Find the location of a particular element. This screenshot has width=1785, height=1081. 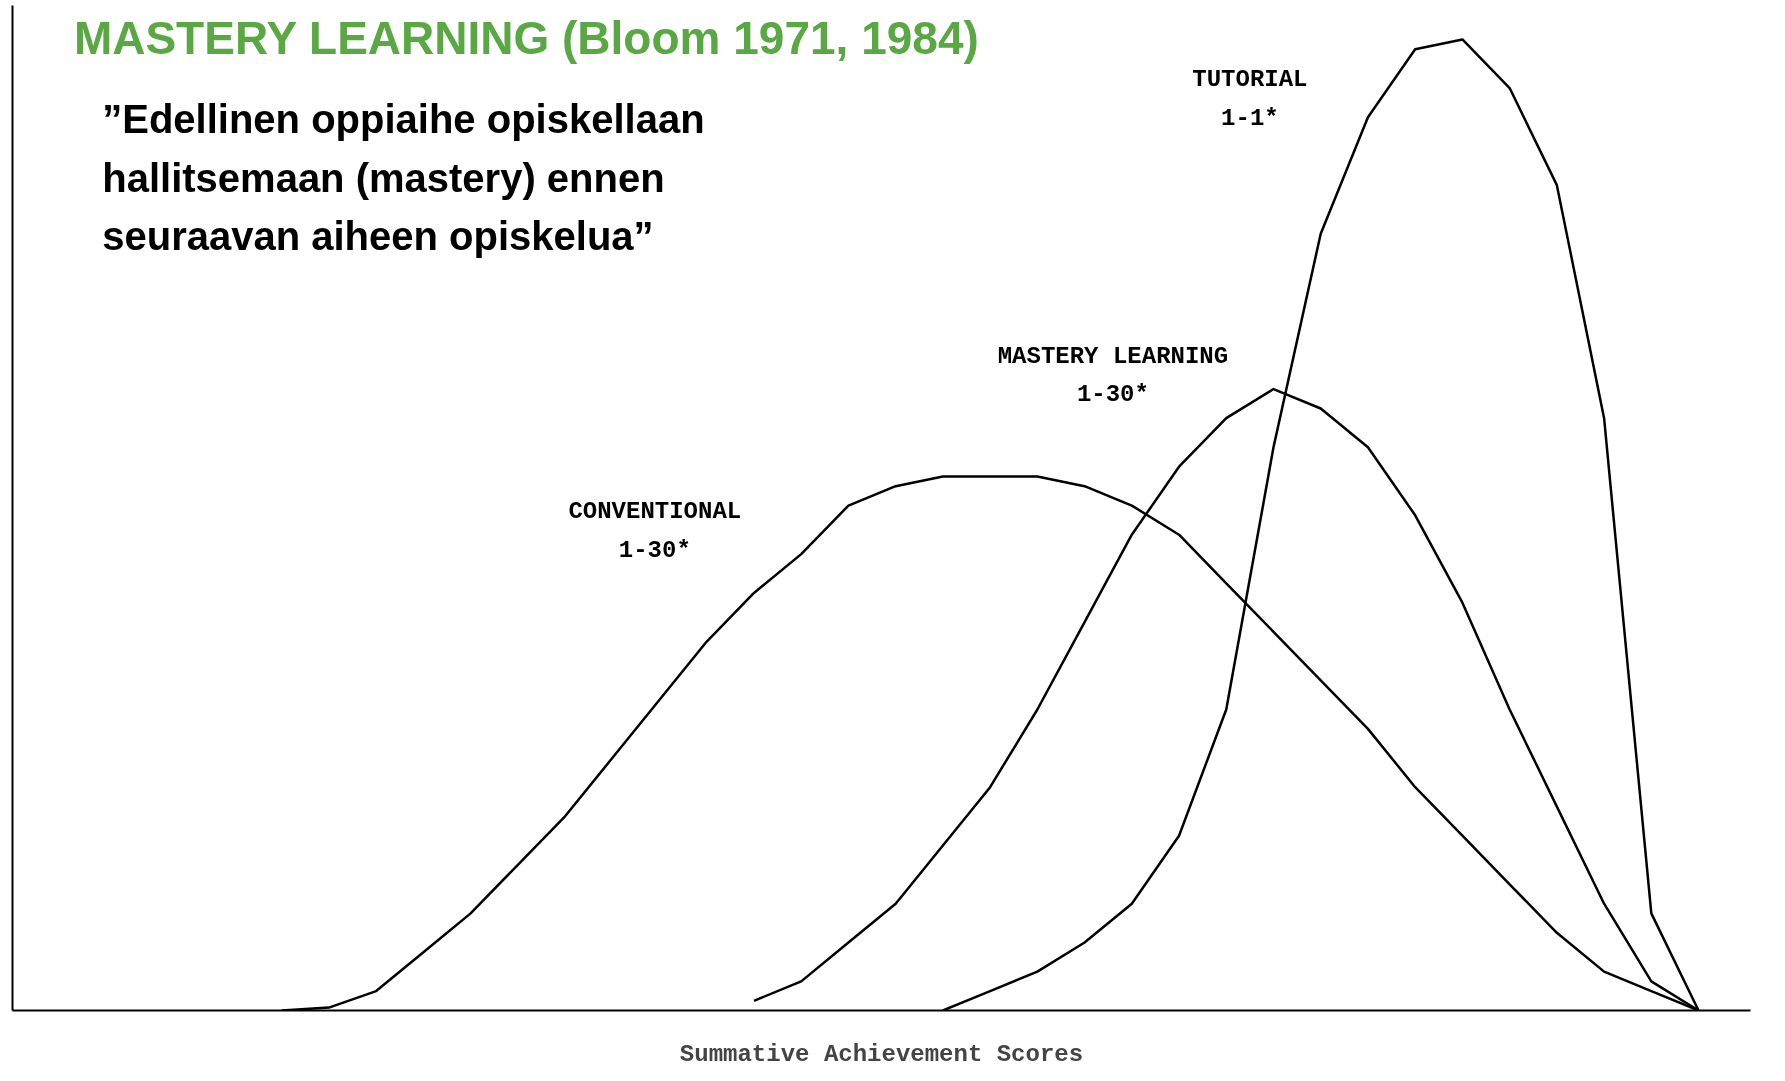

chart-title: MASTERY LEARNING (Bloom 1971, 1984) is located at coordinates (526, 37).